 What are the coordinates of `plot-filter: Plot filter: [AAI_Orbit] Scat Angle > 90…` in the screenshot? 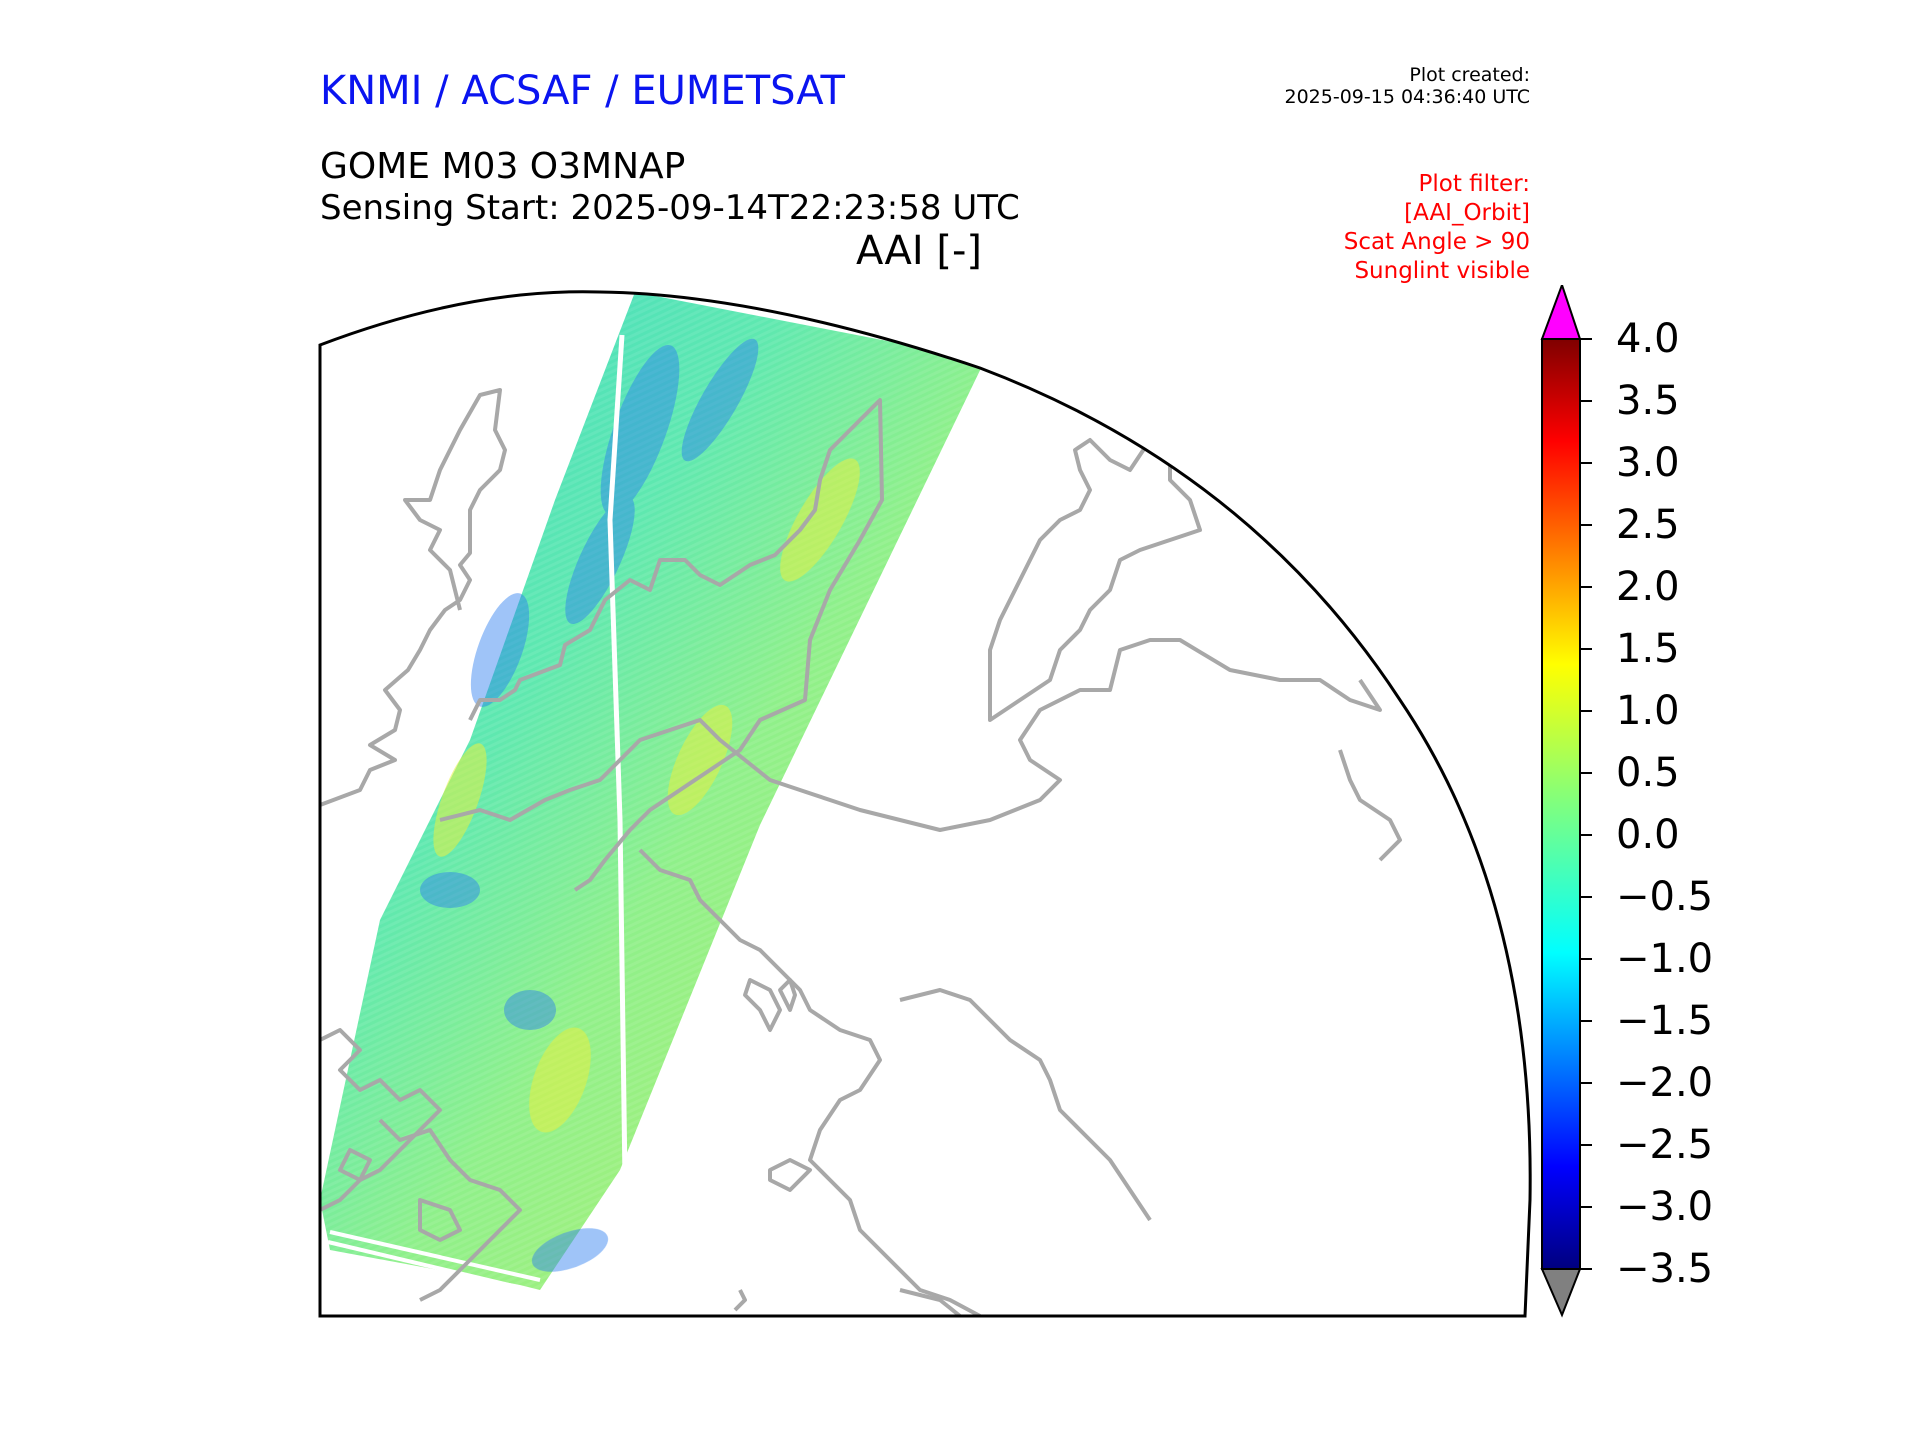 It's located at (1437, 228).